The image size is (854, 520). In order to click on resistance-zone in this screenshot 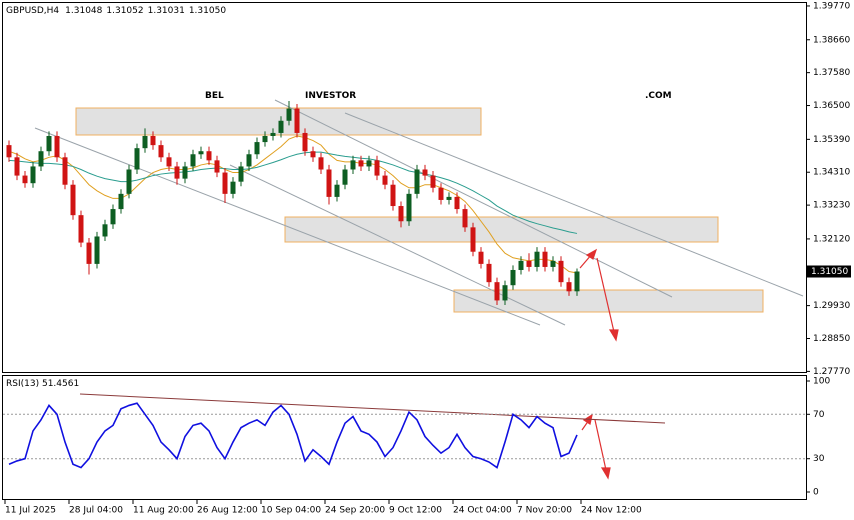, I will do `click(501, 229)`.